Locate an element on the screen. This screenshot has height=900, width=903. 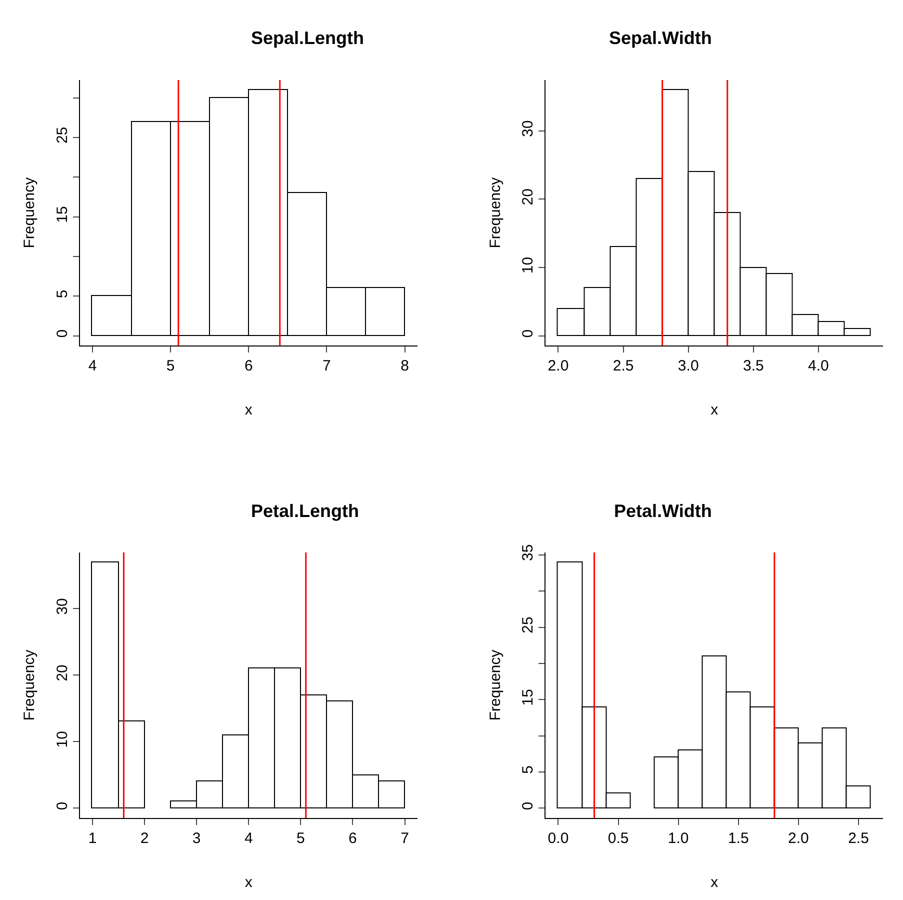
y-tick-label: 35 is located at coordinates (528, 553).